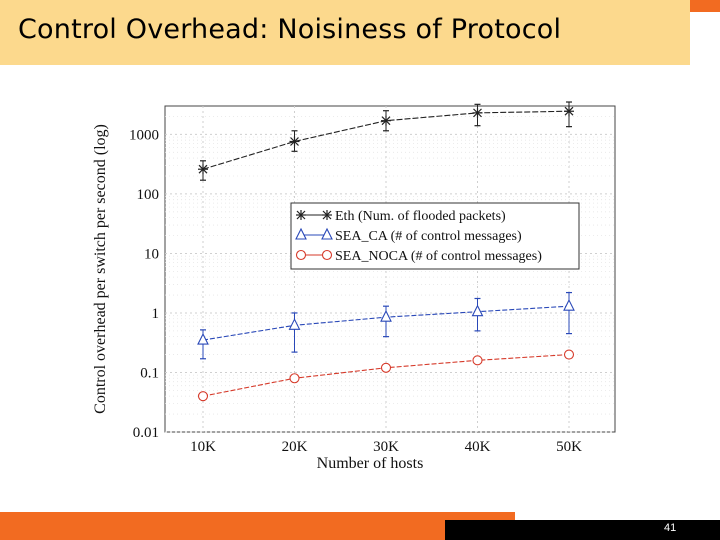 This screenshot has height=540, width=720. What do you see at coordinates (146, 433) in the screenshot?
I see `y-tick-label: 0.01` at bounding box center [146, 433].